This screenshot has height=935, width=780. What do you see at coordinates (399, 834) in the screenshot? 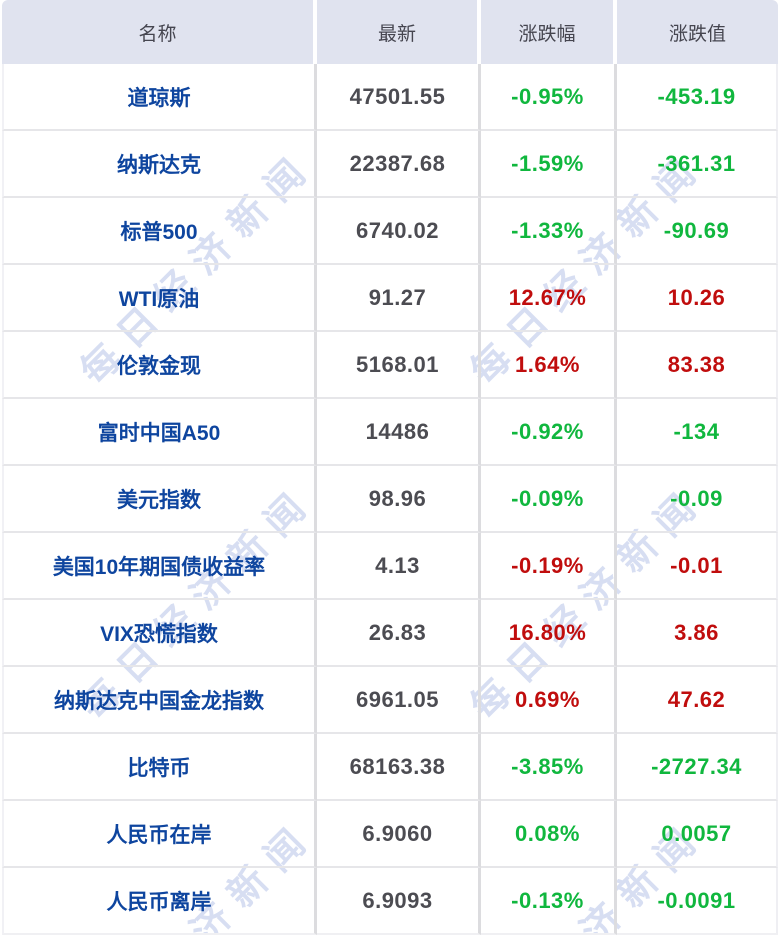
I see `latest-value: 6.9060` at bounding box center [399, 834].